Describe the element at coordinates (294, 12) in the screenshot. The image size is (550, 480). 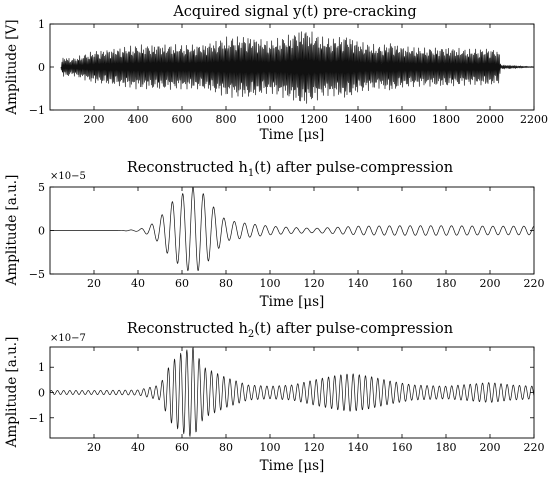
I see `chart-title: Acquired signal y(t) pre-cracking` at that location.